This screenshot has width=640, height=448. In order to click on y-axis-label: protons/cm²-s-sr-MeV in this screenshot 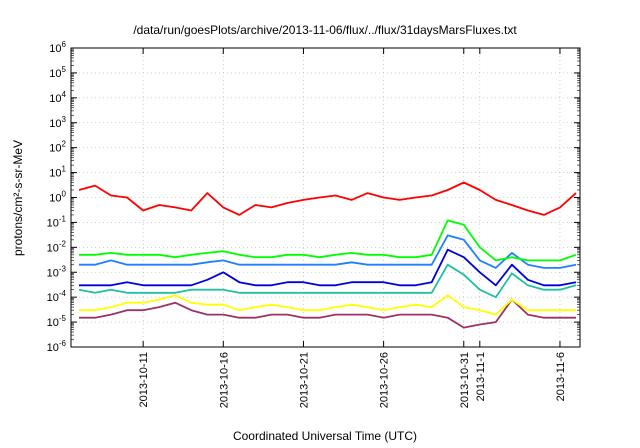, I will do `click(18, 198)`.